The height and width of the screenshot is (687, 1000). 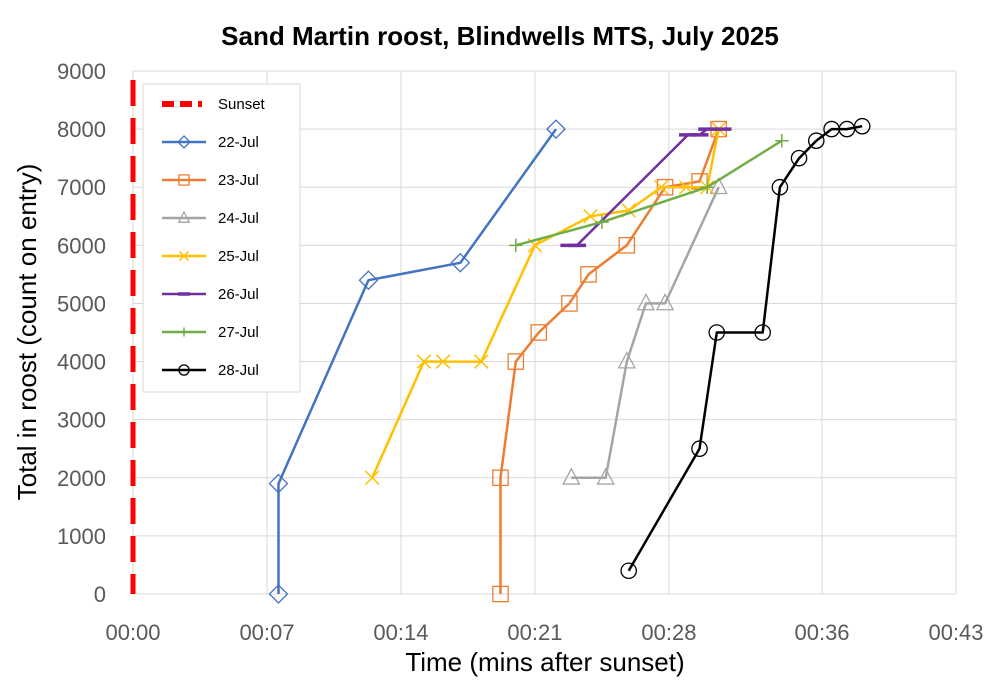 What do you see at coordinates (81, 245) in the screenshot?
I see `y-tick-label: 6000` at bounding box center [81, 245].